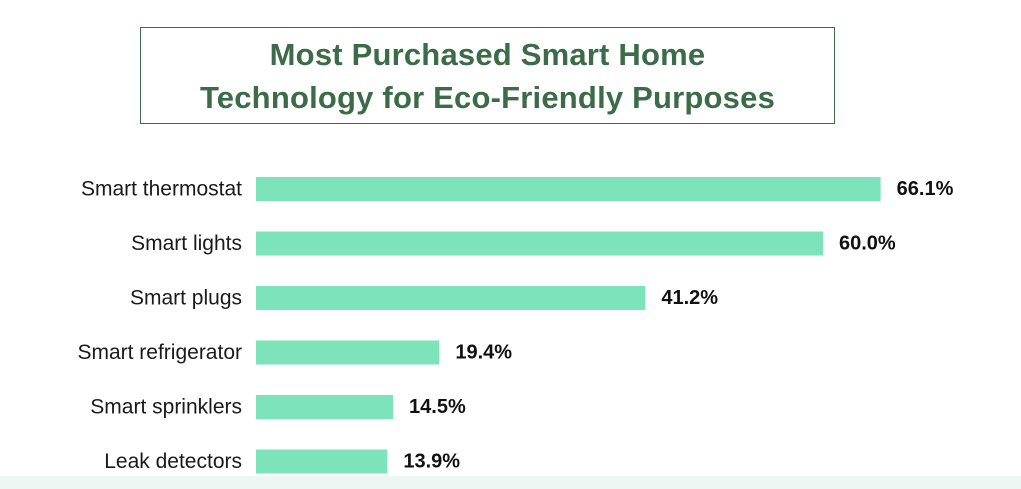  What do you see at coordinates (173, 461) in the screenshot?
I see `category-label: Leak detectors` at bounding box center [173, 461].